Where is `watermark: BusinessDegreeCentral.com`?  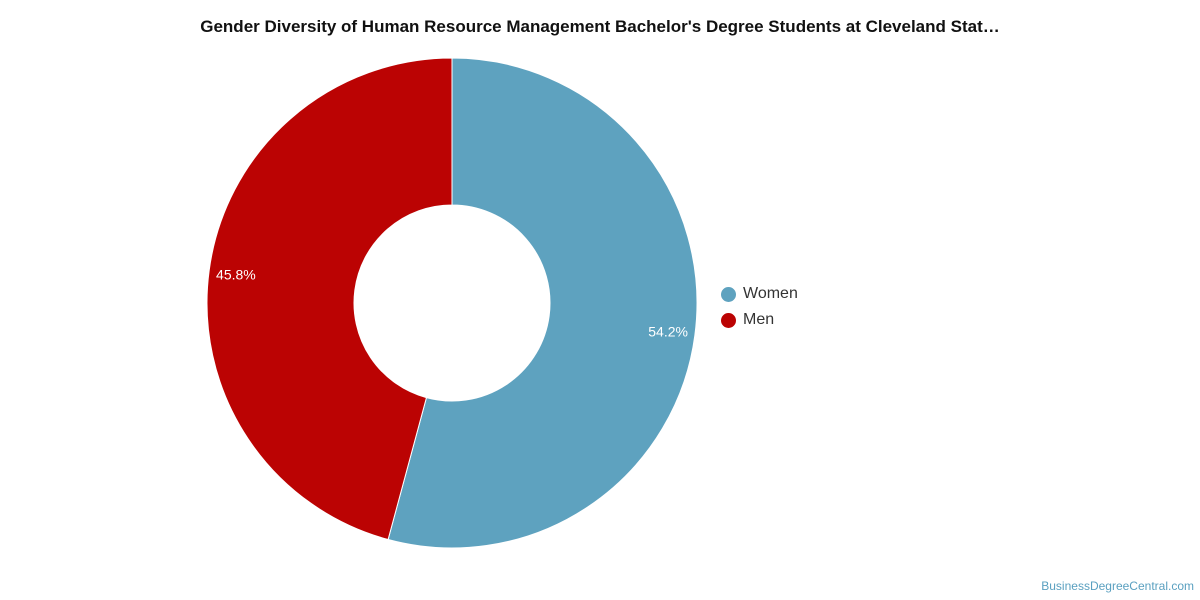
watermark: BusinessDegreeCentral.com is located at coordinates (1117, 586).